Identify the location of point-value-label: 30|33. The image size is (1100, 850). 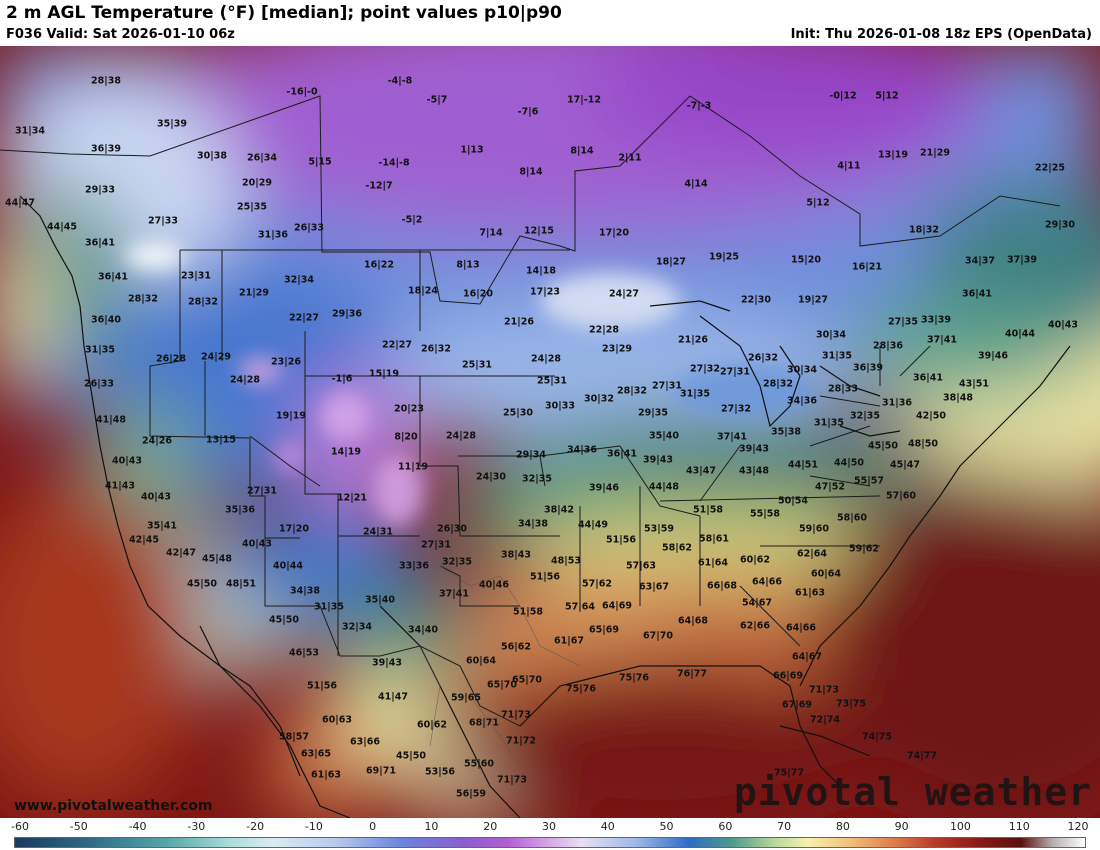
(560, 406).